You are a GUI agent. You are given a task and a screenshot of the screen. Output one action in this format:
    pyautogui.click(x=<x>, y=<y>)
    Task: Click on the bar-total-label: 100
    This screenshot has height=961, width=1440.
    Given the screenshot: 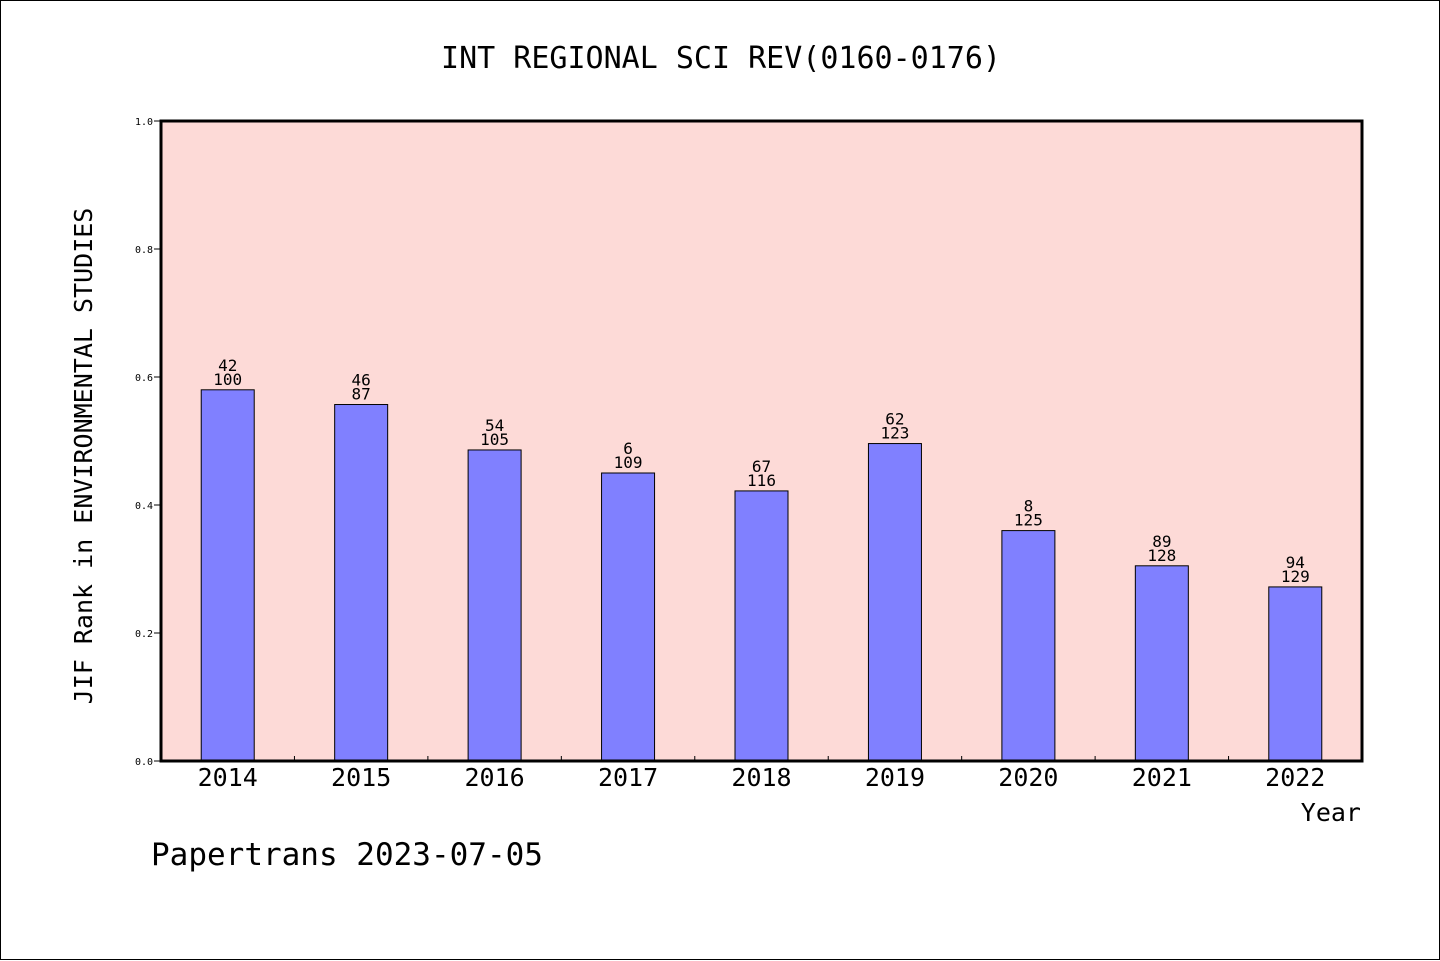 What is the action you would take?
    pyautogui.click(x=227, y=379)
    